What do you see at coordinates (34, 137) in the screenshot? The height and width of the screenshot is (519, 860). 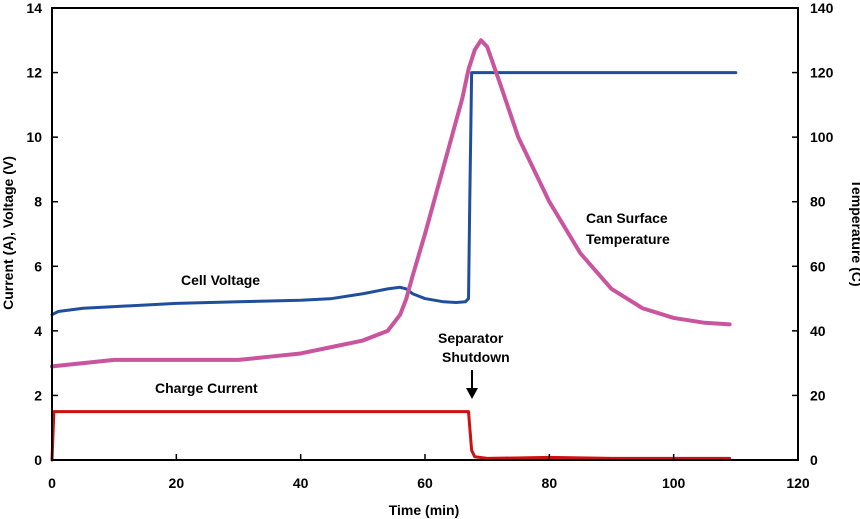 I see `y-left-tick-label: 10` at bounding box center [34, 137].